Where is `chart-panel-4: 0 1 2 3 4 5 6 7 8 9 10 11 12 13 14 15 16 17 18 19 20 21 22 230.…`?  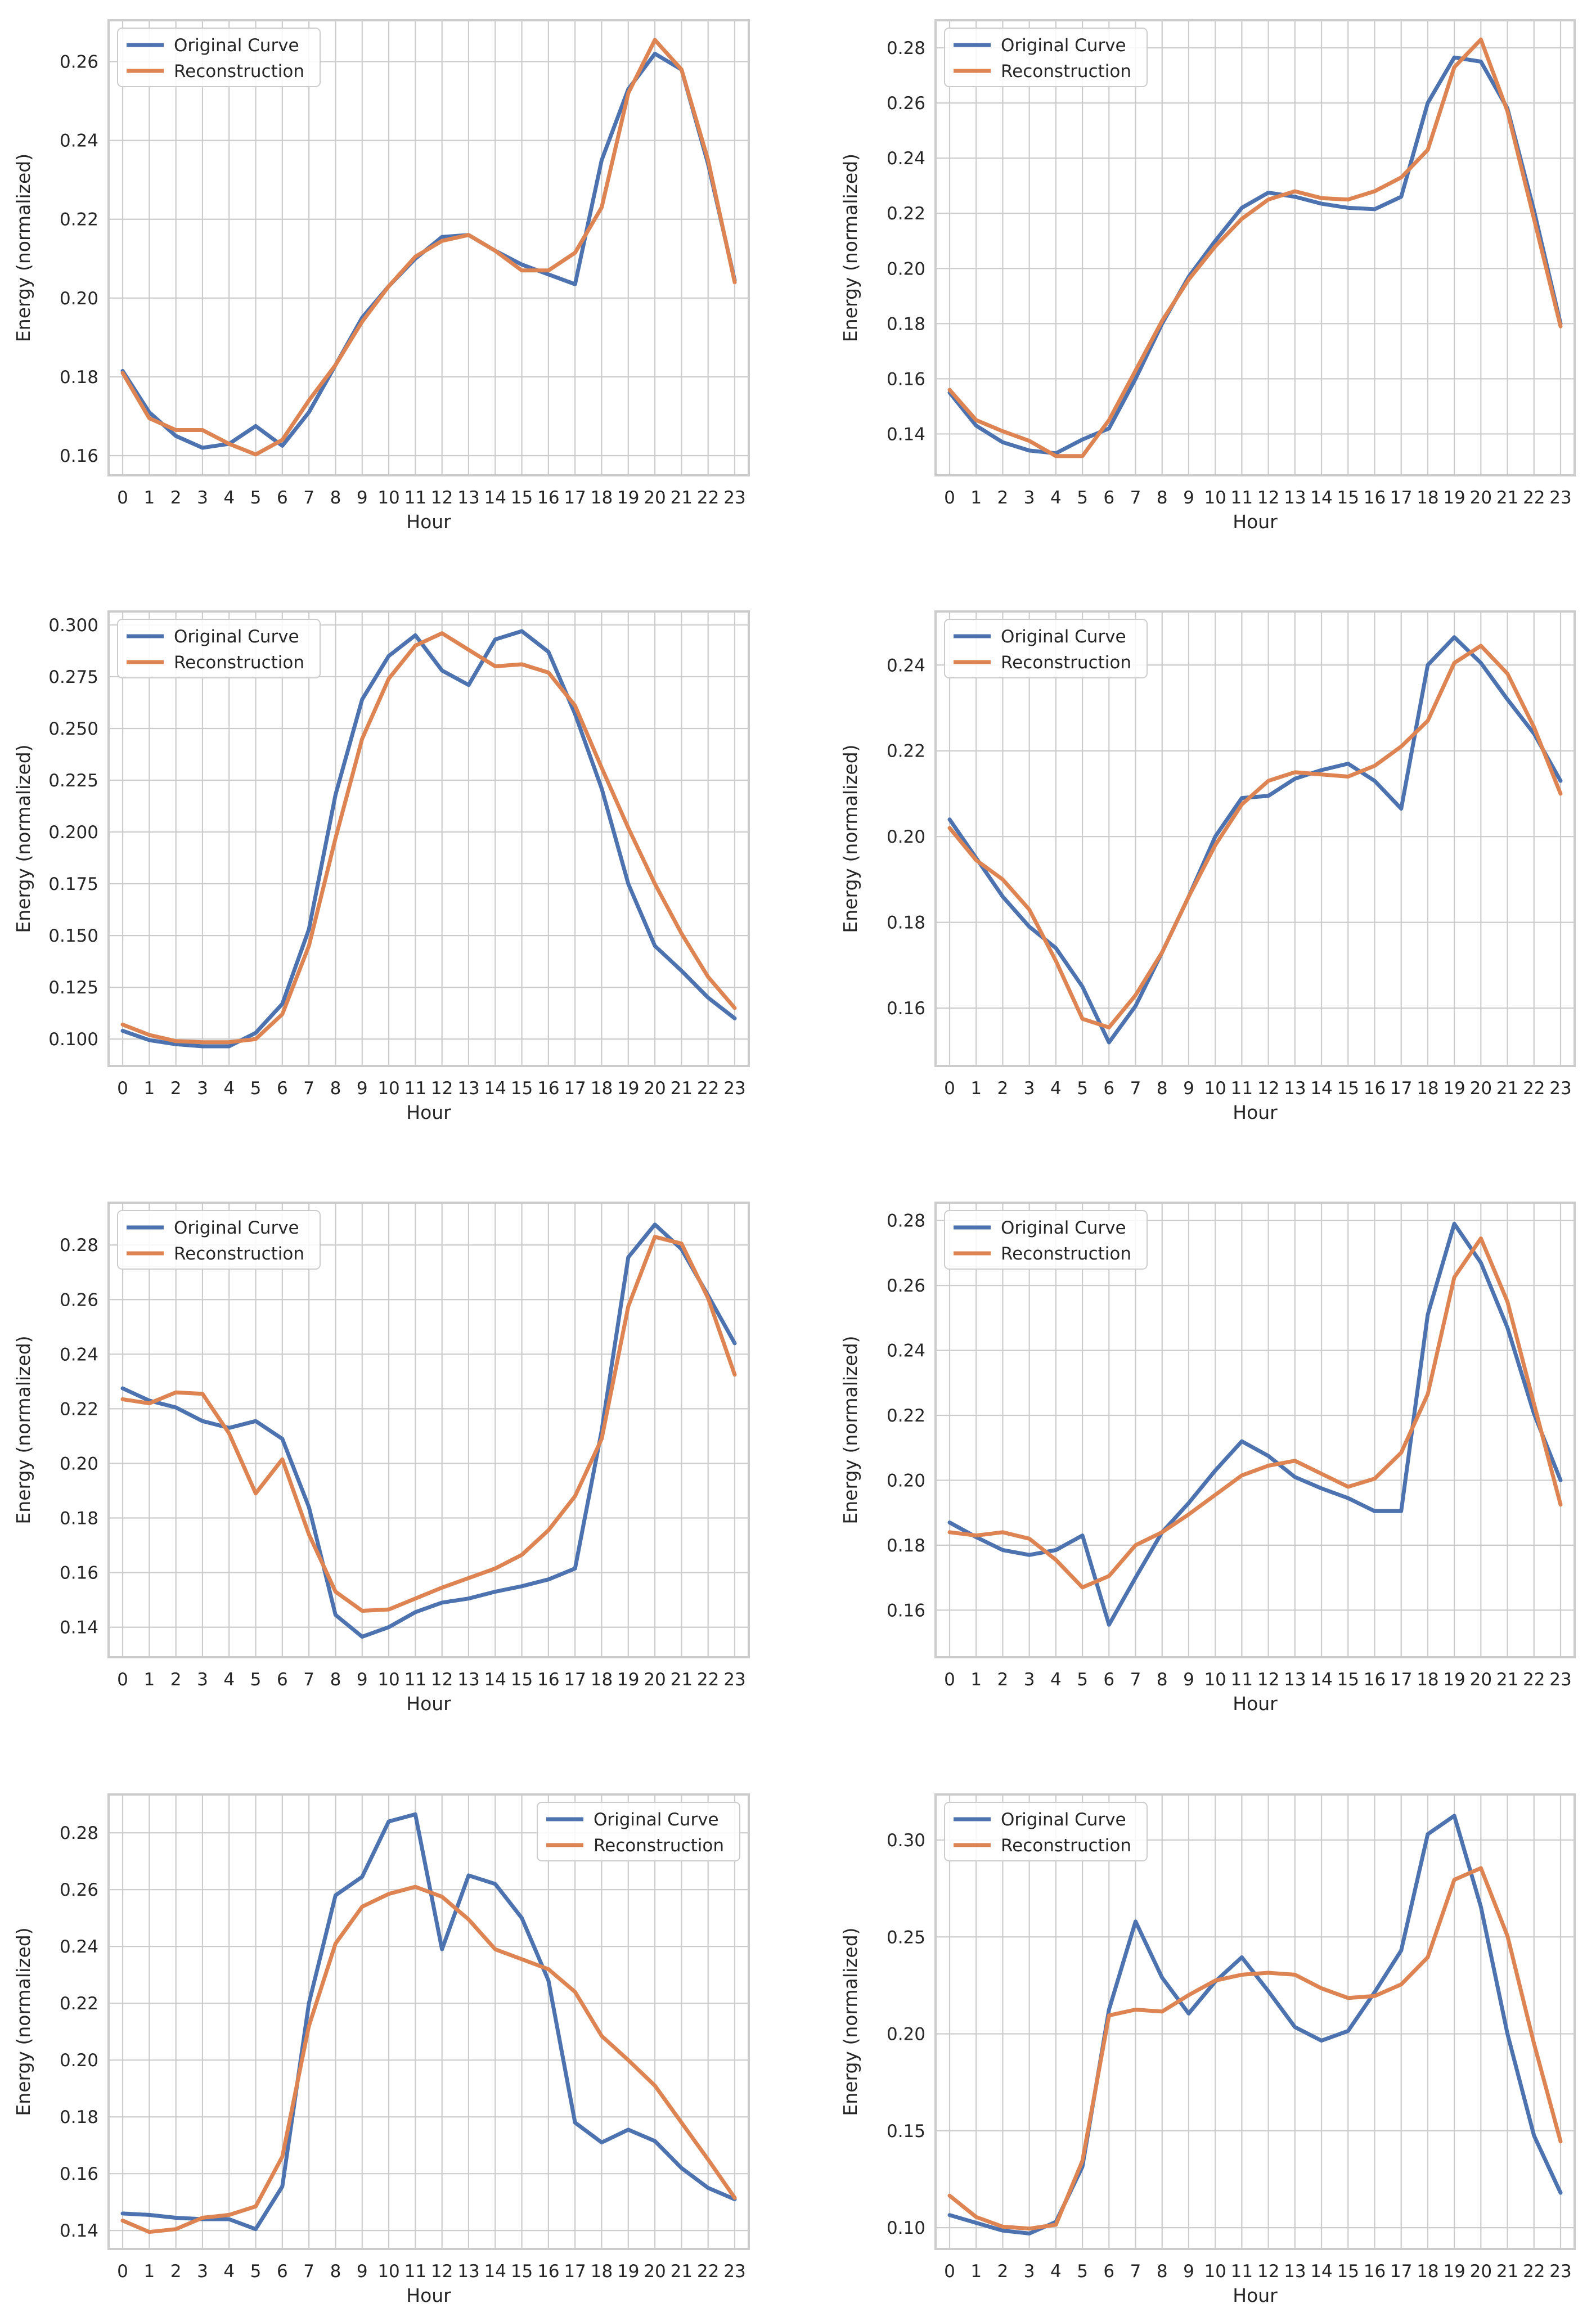
chart-panel-4: 0 1 2 3 4 5 6 7 8 9 10 11 12 13 14 15 16 17 18 19 20 21 22 230.… is located at coordinates (1207, 866).